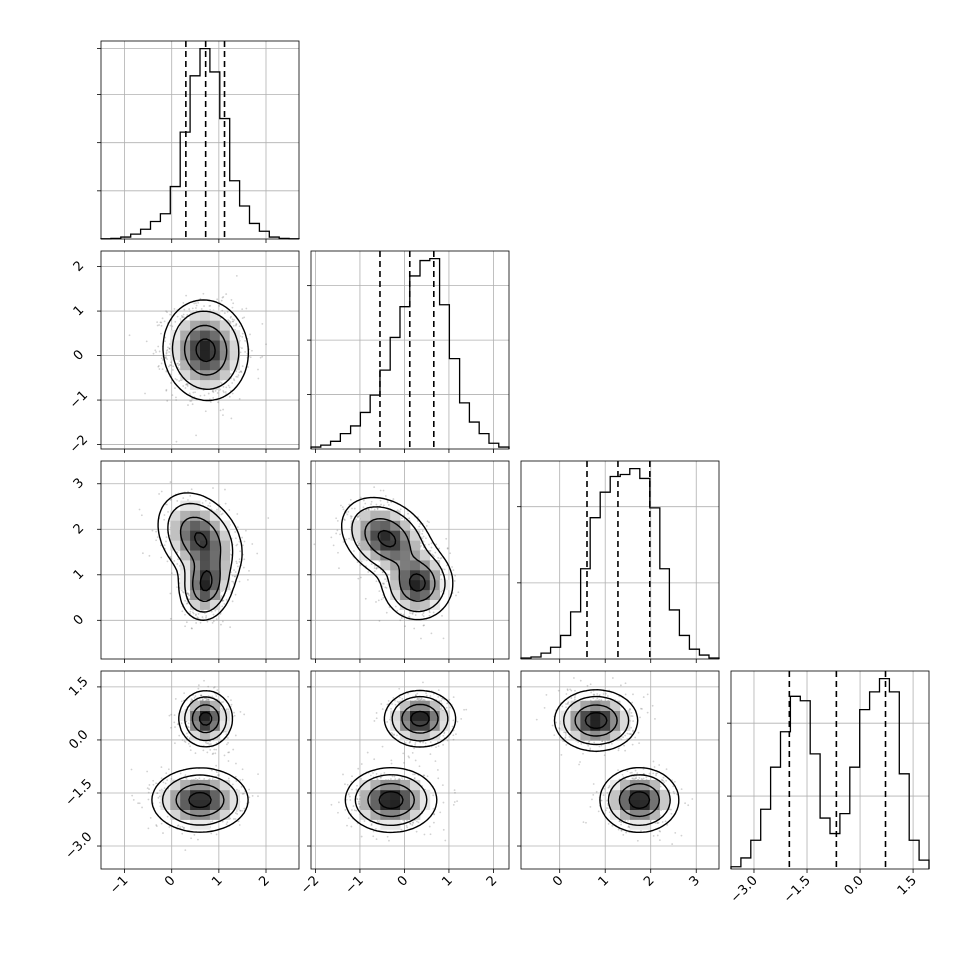 This screenshot has width=970, height=970. What do you see at coordinates (410, 350) in the screenshot?
I see `hist-frame` at bounding box center [410, 350].